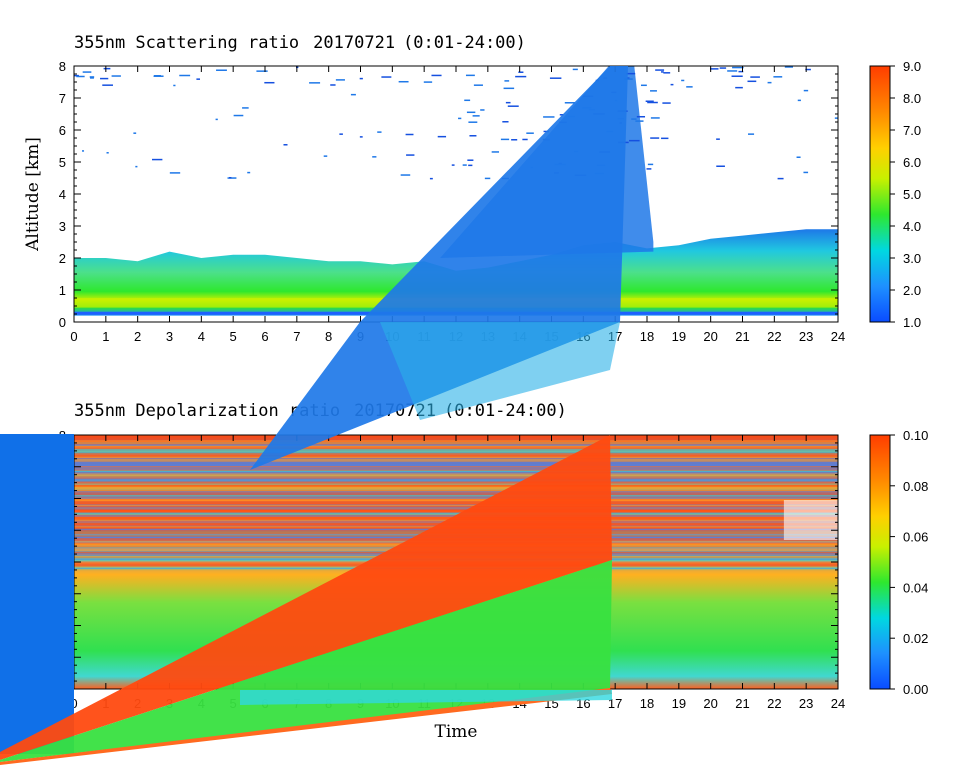 Image resolution: width=960 pixels, height=770 pixels. I want to click on colorbar-tick-label: 8.0, so click(912, 98).